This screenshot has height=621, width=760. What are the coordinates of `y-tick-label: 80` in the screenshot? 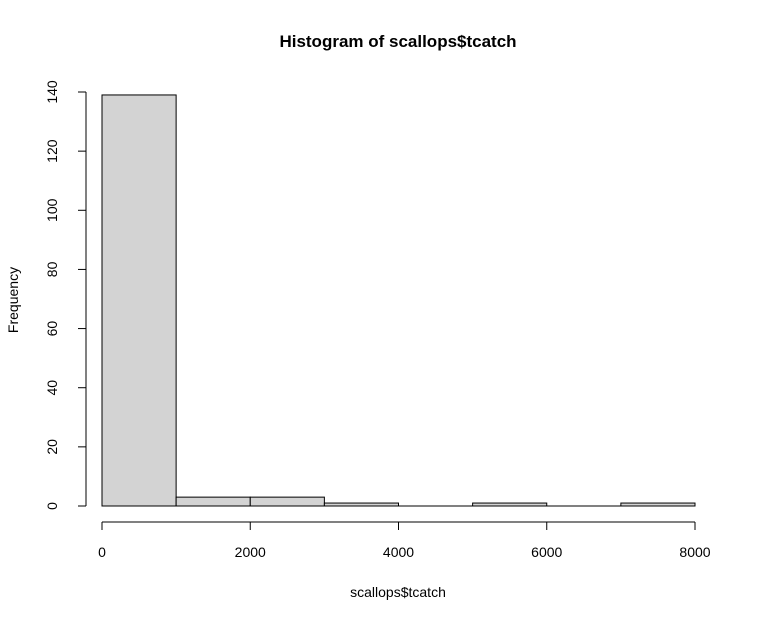 It's located at (52, 269).